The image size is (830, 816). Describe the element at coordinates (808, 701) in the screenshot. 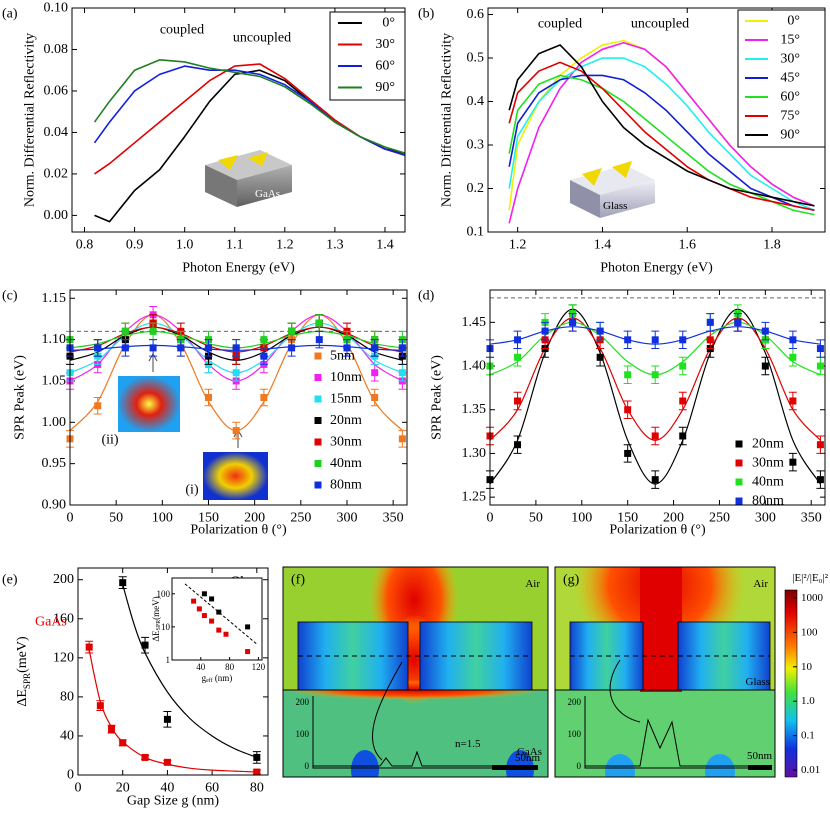

I see `colorbar-tick-label: 1.0` at that location.